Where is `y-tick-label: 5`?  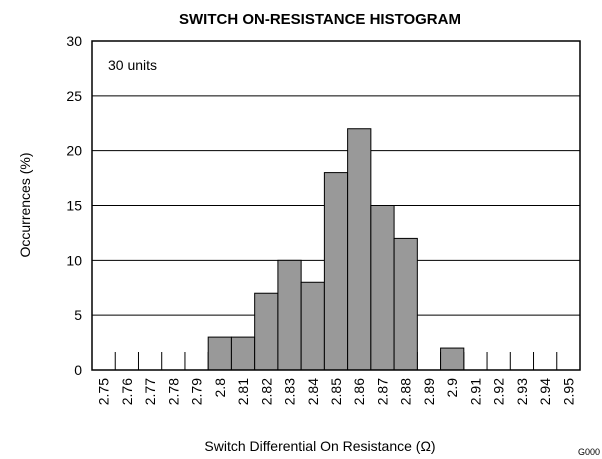 y-tick-label: 5 is located at coordinates (78, 315).